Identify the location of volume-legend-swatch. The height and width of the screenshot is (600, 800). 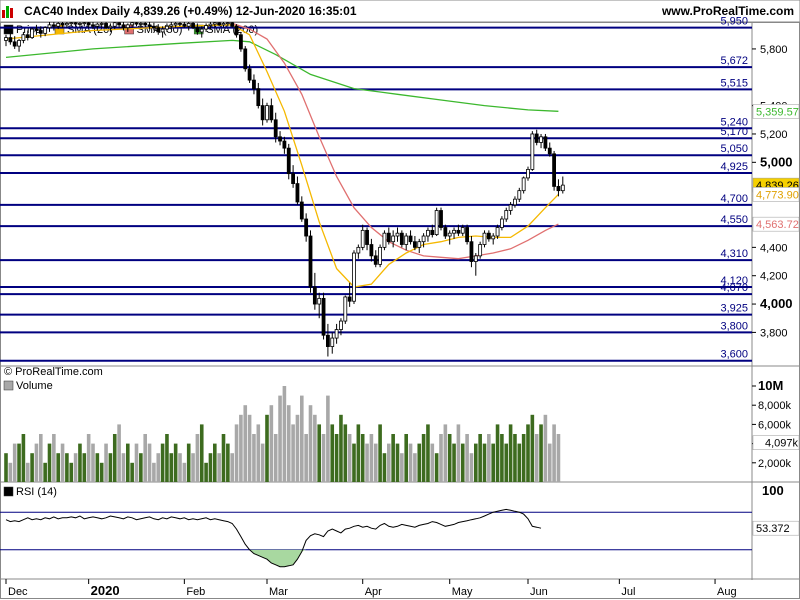
(8, 385).